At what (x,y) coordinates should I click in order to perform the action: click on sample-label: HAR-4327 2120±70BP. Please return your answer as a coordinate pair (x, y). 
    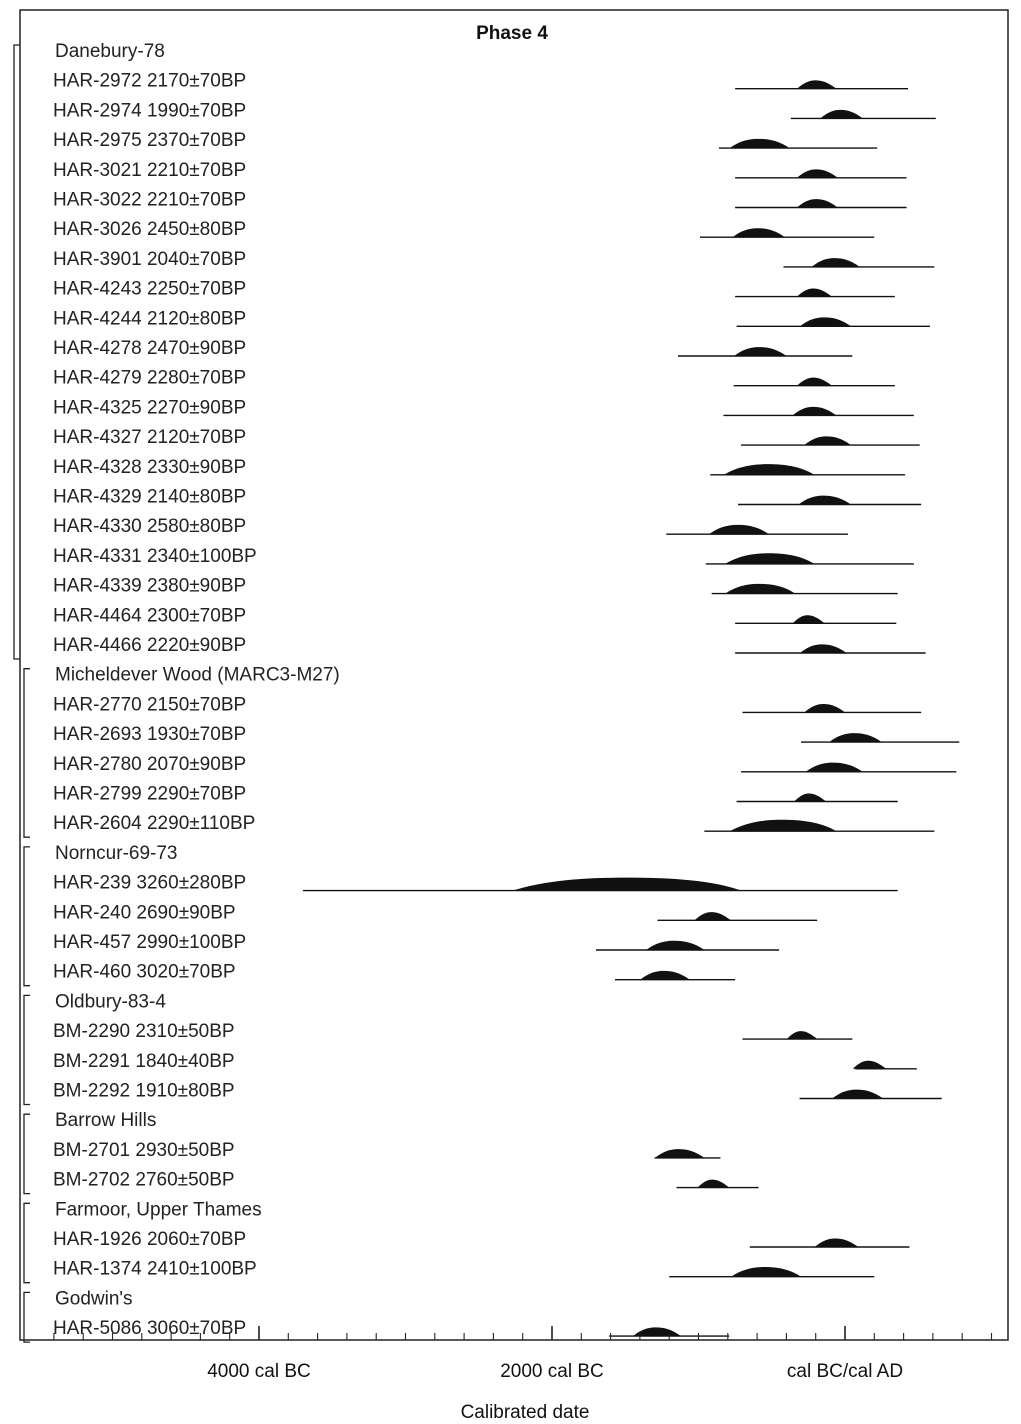
    Looking at the image, I should click on (149, 437).